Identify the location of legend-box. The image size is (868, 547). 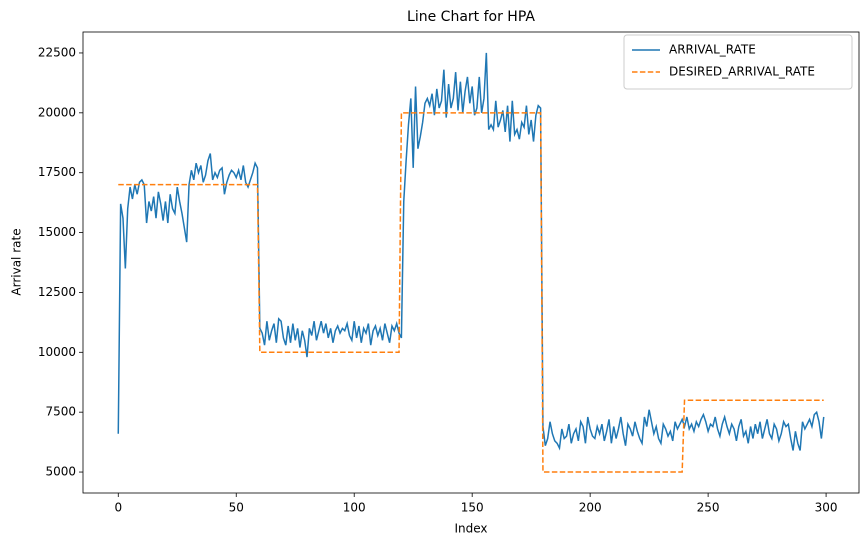
(738, 62).